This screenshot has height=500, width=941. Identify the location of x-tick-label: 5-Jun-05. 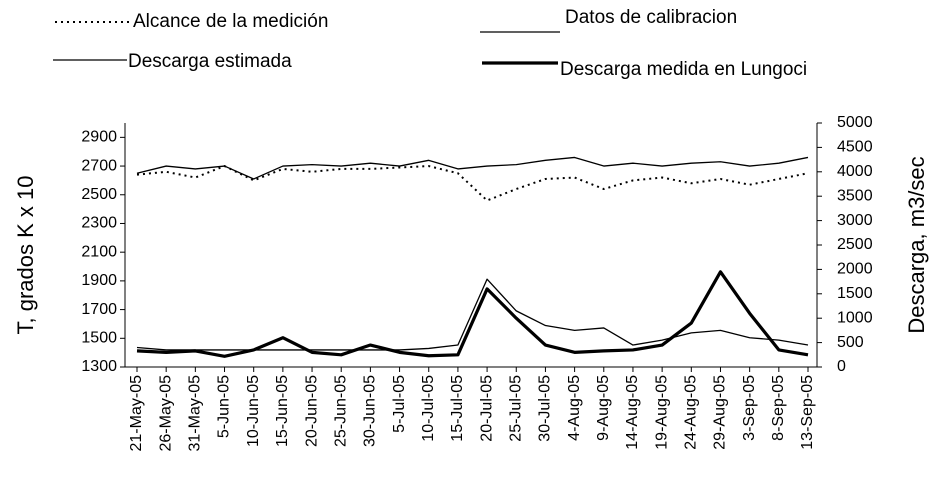
(224, 406).